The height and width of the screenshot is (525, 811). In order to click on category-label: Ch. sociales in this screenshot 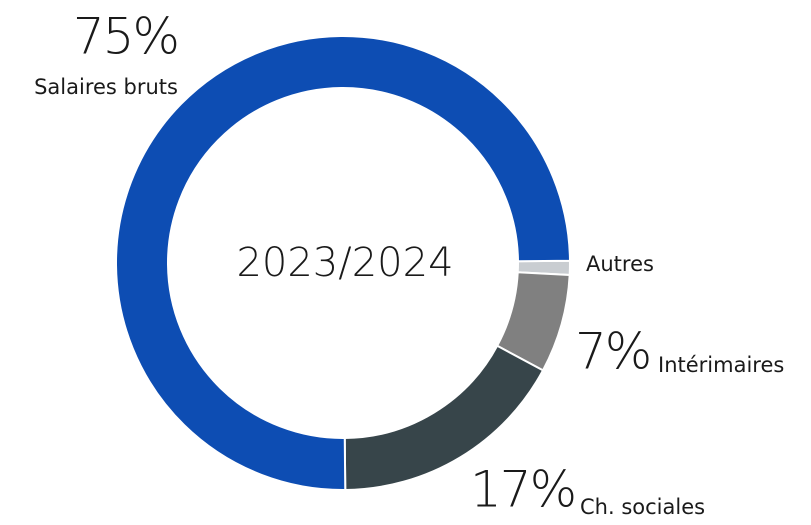, I will do `click(642, 507)`.